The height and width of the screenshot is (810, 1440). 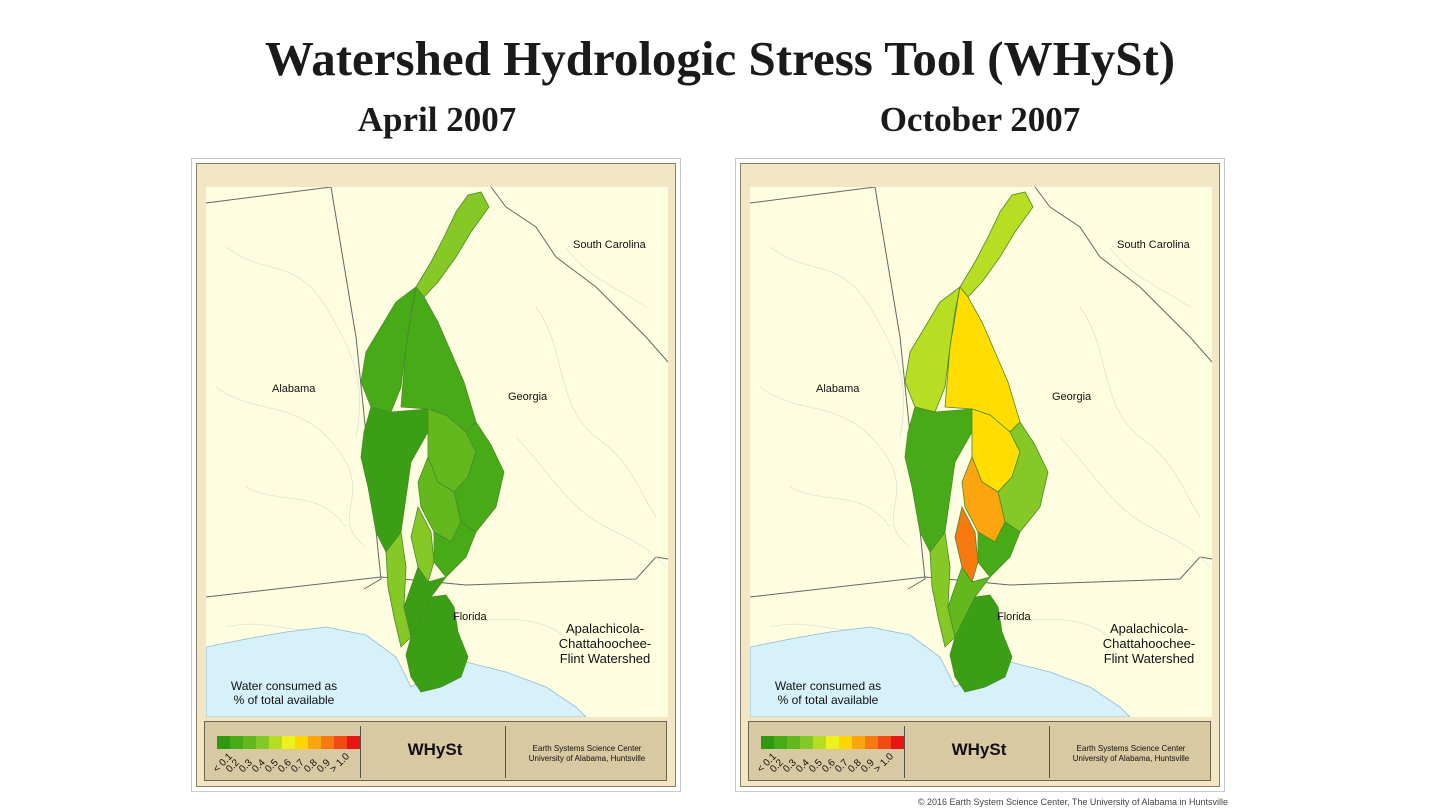 What do you see at coordinates (720, 58) in the screenshot?
I see `page-title: Watershed Hydrologic Stress Tool (WHySt)` at bounding box center [720, 58].